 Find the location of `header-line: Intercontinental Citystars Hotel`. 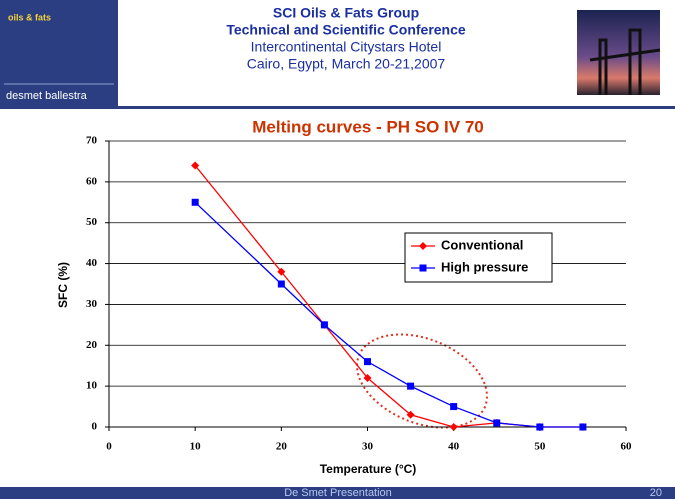

header-line: Intercontinental Citystars Hotel is located at coordinates (346, 47).